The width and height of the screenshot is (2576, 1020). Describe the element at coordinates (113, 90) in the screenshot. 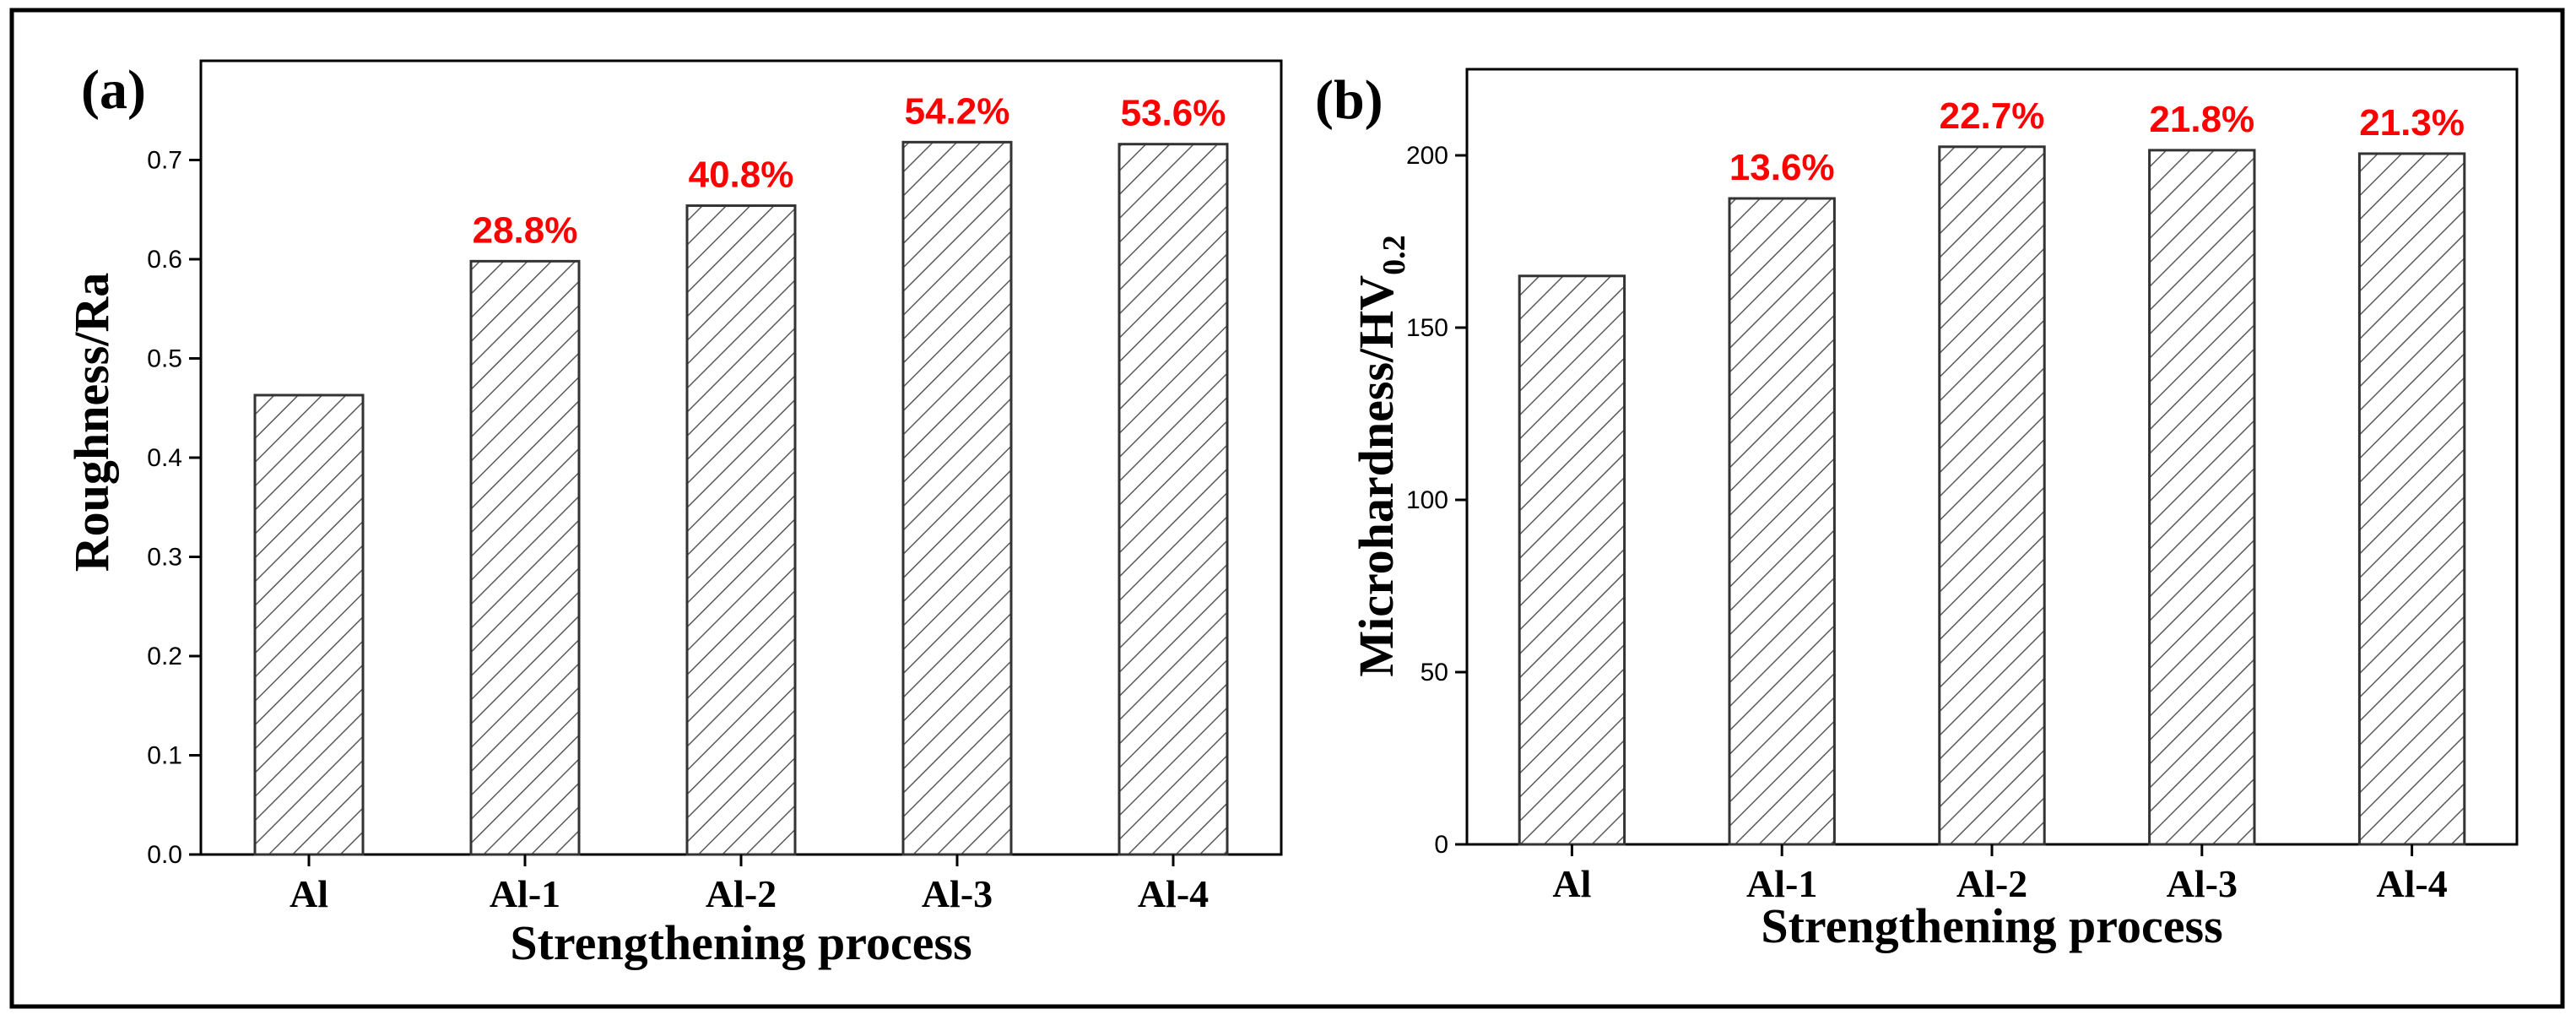

I see `panel-a-label: (a)` at that location.